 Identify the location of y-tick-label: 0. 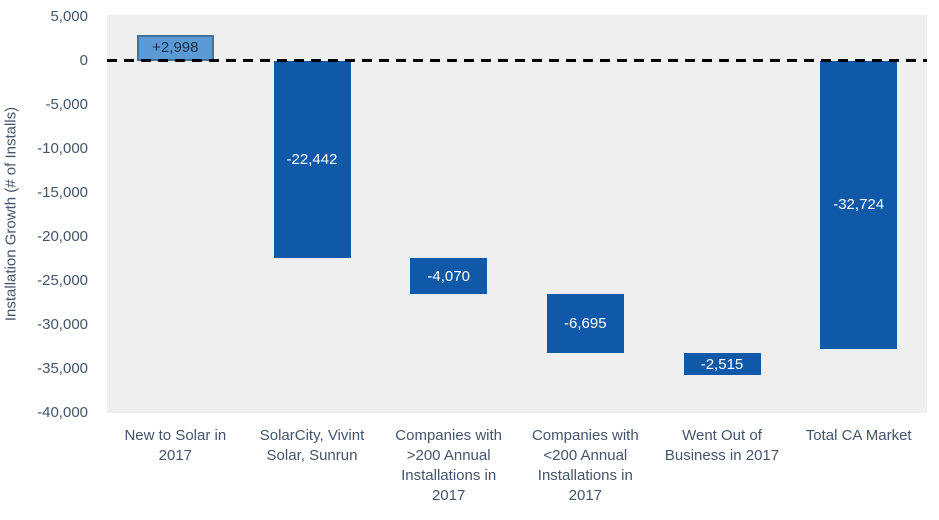
(83, 60).